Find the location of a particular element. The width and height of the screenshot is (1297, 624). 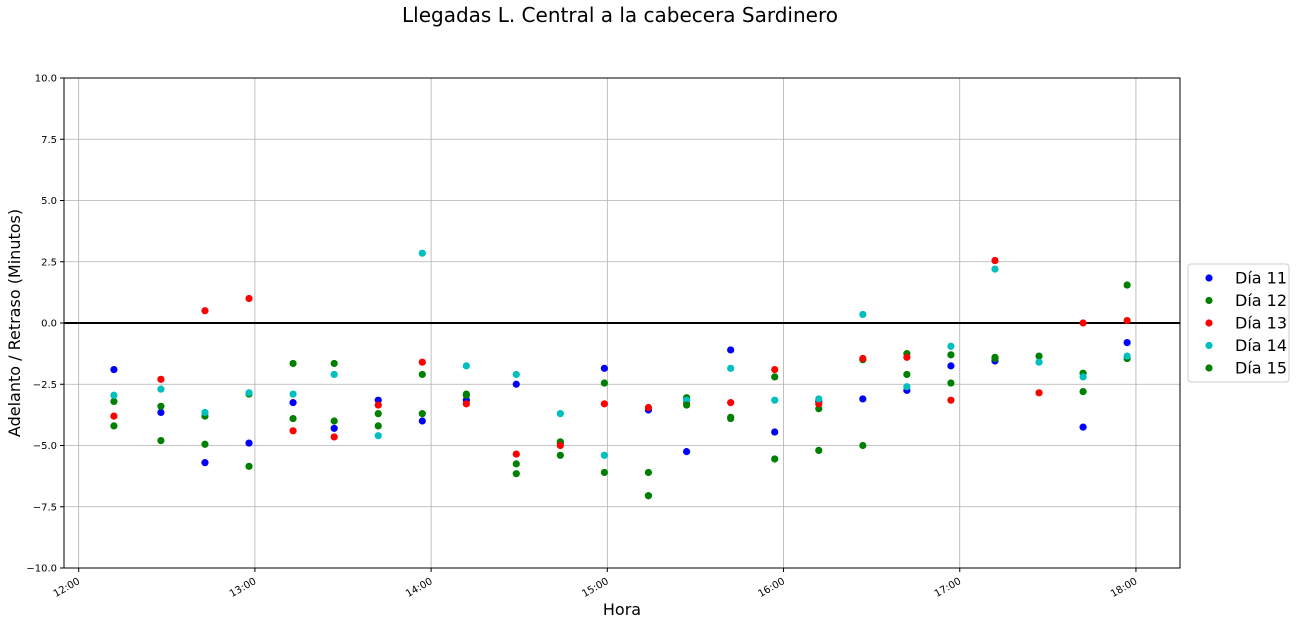

legend-label: Día 12 is located at coordinates (1261, 300).